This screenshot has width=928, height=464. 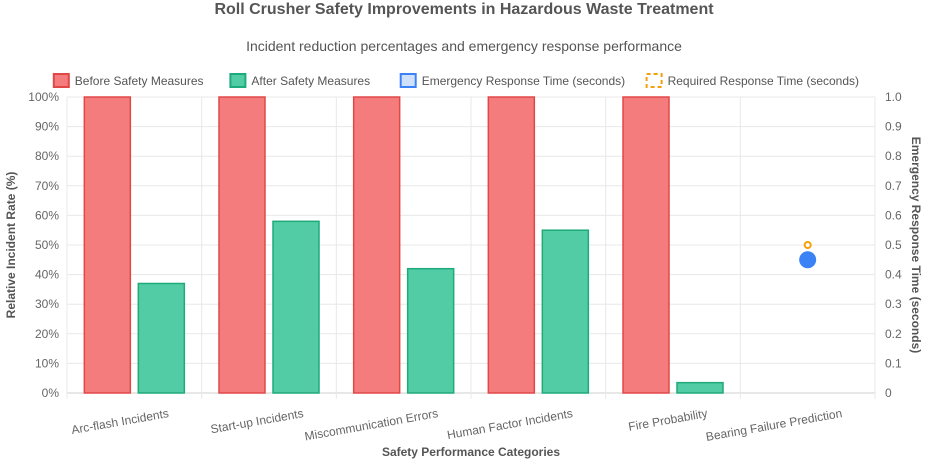 I want to click on y-tick-label: 50%, so click(x=47, y=245).